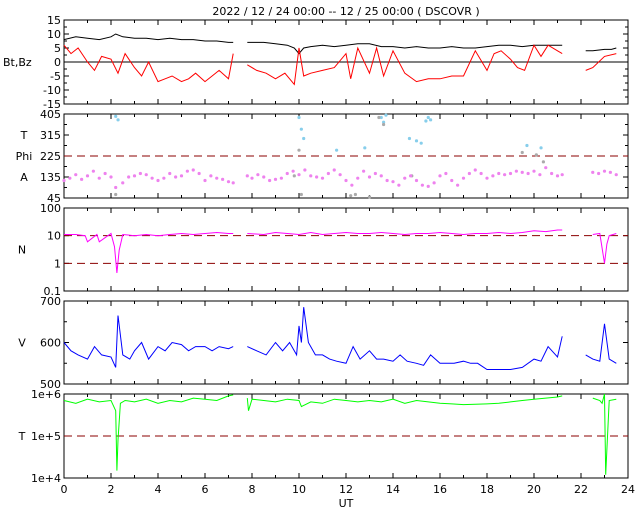 The width and height of the screenshot is (640, 516). Describe the element at coordinates (50, 384) in the screenshot. I see `y-tick-label: 500` at that location.